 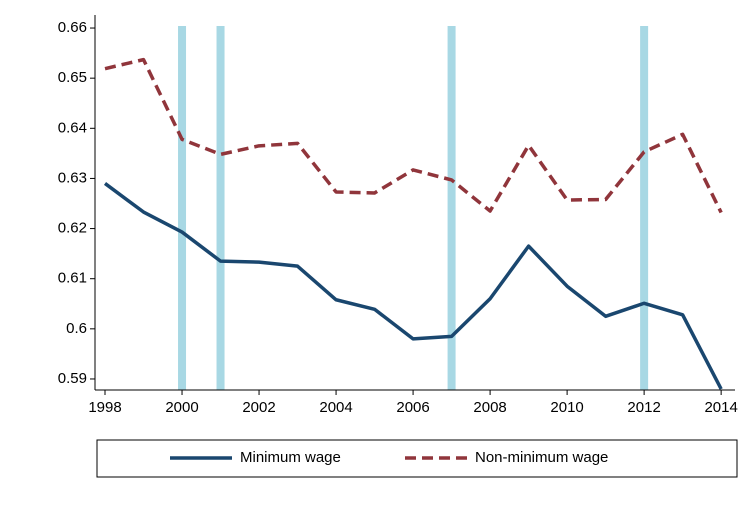 I want to click on y-tick-label: 0.61, so click(x=72, y=278).